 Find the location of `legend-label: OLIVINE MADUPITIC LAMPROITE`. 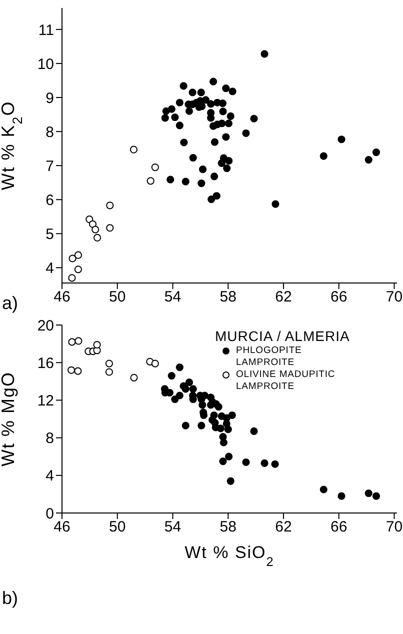

legend-label: OLIVINE MADUPITIC LAMPROITE is located at coordinates (286, 381).